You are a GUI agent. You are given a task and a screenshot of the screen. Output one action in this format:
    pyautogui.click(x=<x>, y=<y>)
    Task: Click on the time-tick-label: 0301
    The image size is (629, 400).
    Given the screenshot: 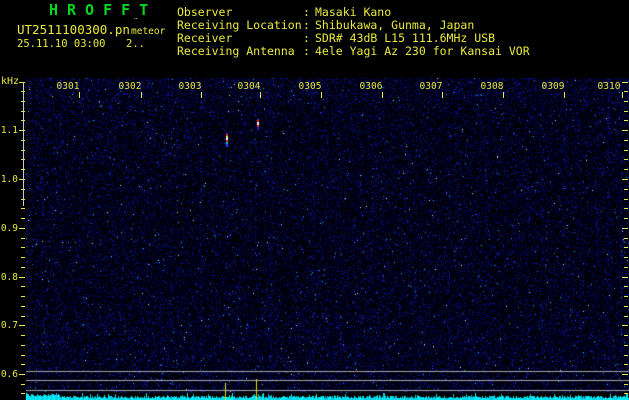 What is the action you would take?
    pyautogui.click(x=68, y=86)
    